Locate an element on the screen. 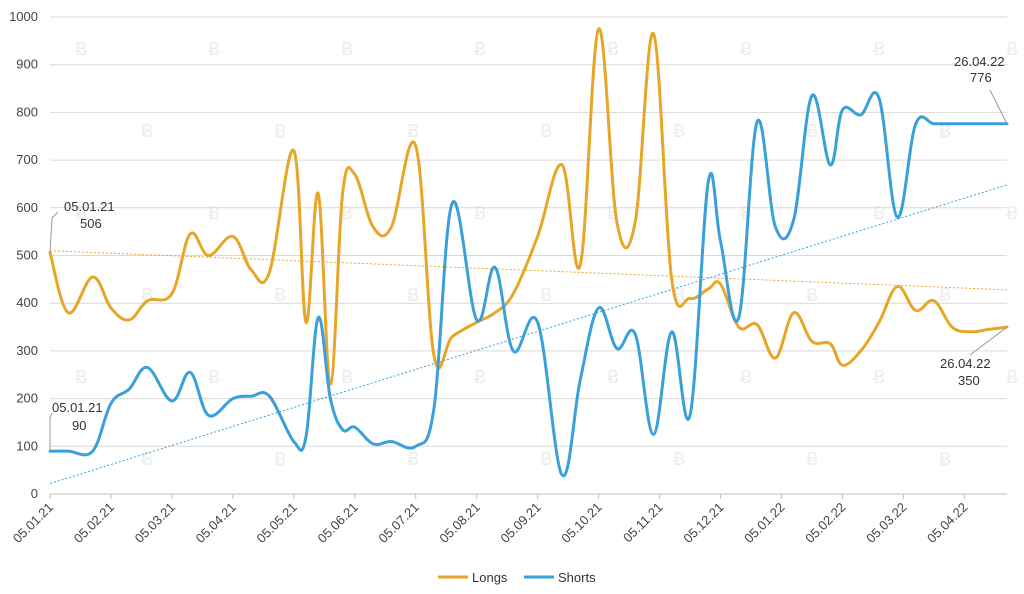 The image size is (1024, 594). legend-label-longs: Longs is located at coordinates (490, 577).